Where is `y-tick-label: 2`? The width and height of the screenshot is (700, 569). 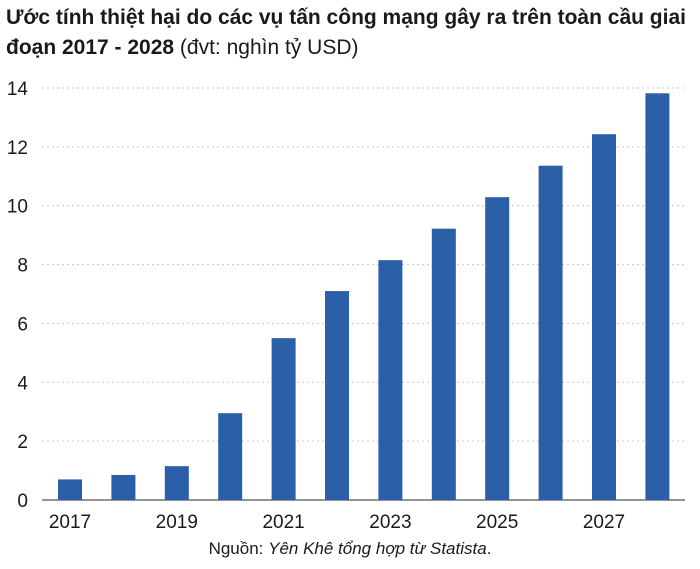 y-tick-label: 2 is located at coordinates (22, 442).